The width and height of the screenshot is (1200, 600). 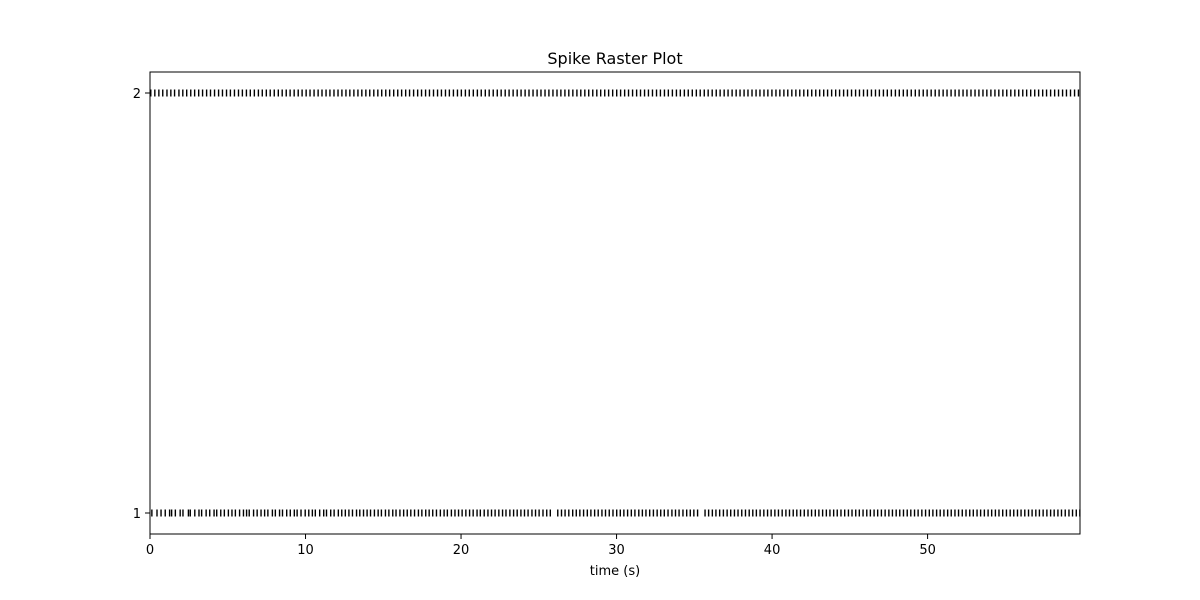 What do you see at coordinates (137, 94) in the screenshot?
I see `y-tick-label: 2` at bounding box center [137, 94].